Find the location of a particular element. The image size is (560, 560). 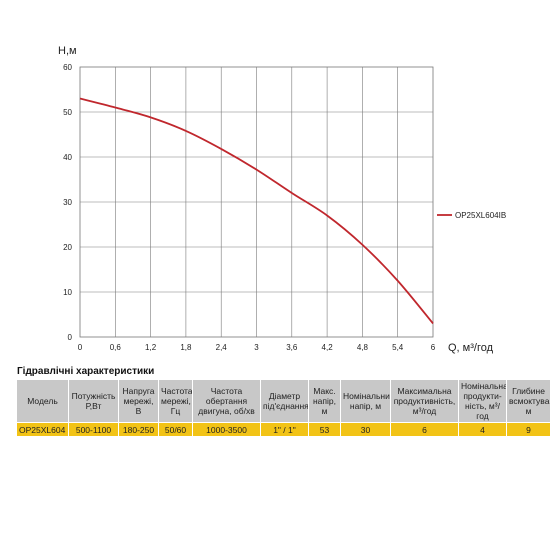

header-voltage: Напруга мережі, В is located at coordinates (138, 401).